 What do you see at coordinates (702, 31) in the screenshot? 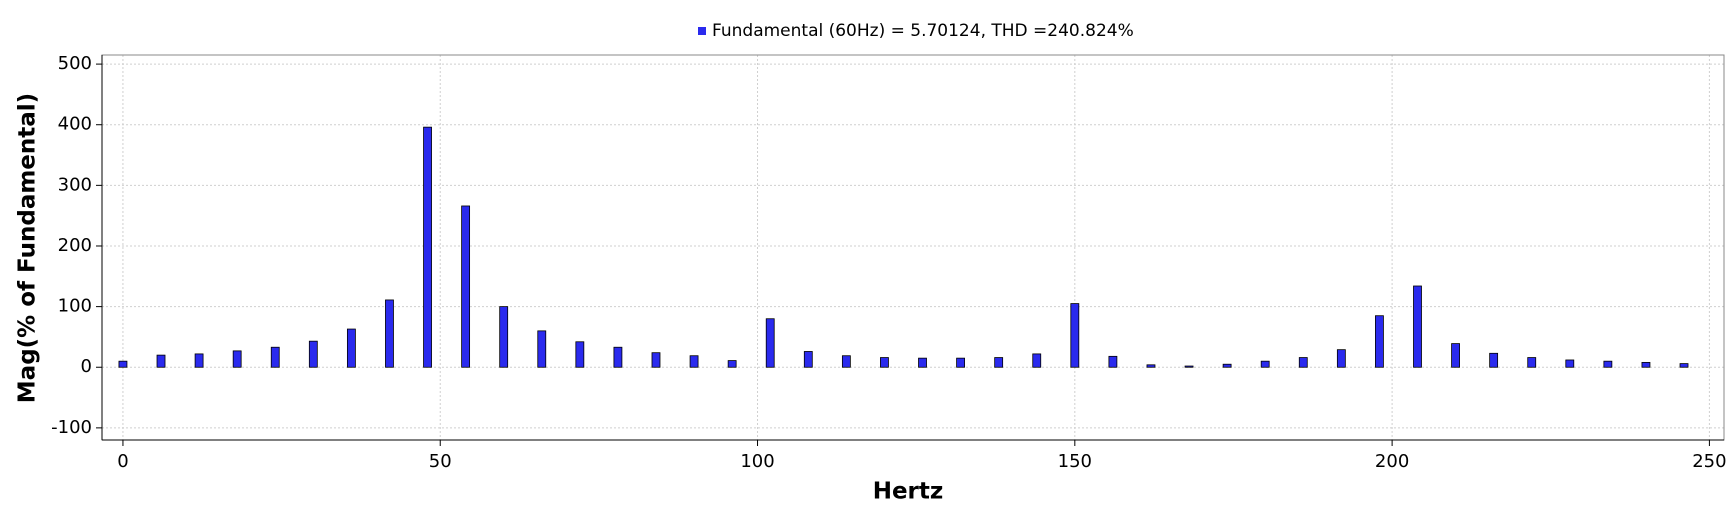
I see `legend-swatch` at bounding box center [702, 31].